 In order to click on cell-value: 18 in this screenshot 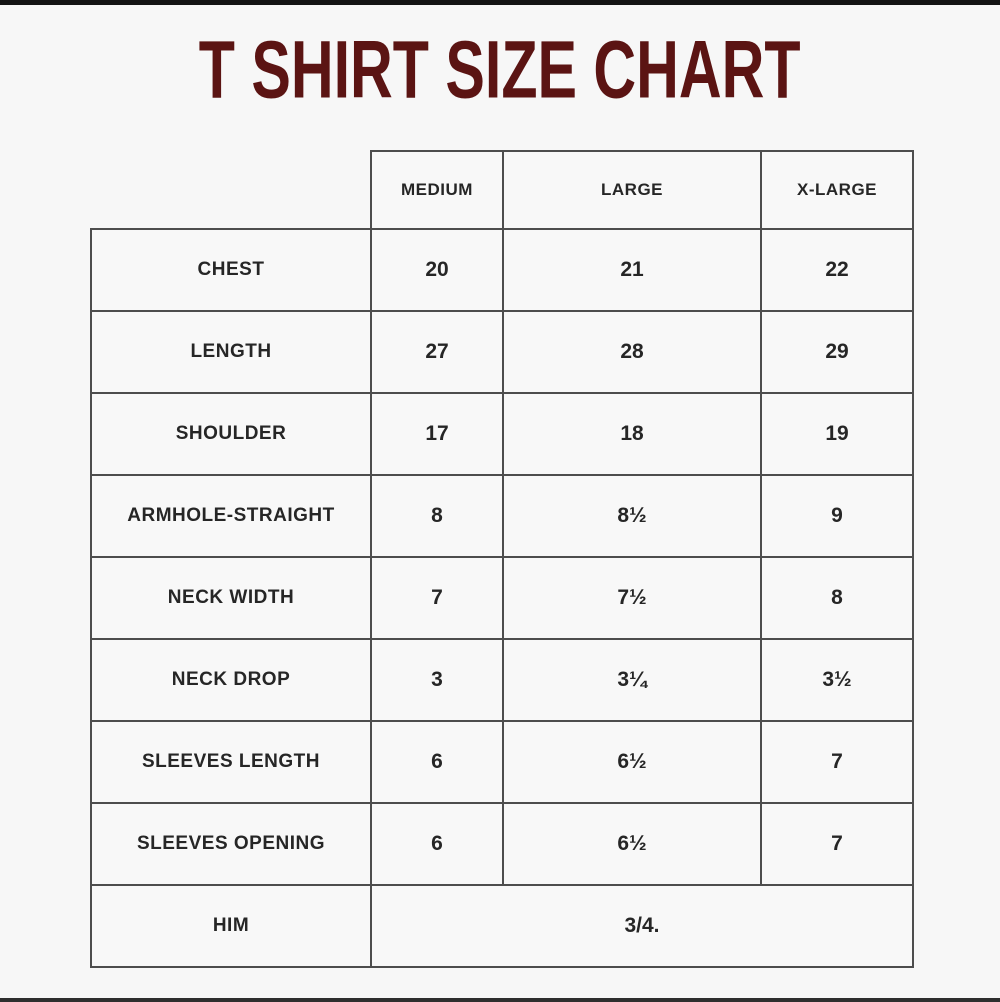, I will do `click(632, 434)`.